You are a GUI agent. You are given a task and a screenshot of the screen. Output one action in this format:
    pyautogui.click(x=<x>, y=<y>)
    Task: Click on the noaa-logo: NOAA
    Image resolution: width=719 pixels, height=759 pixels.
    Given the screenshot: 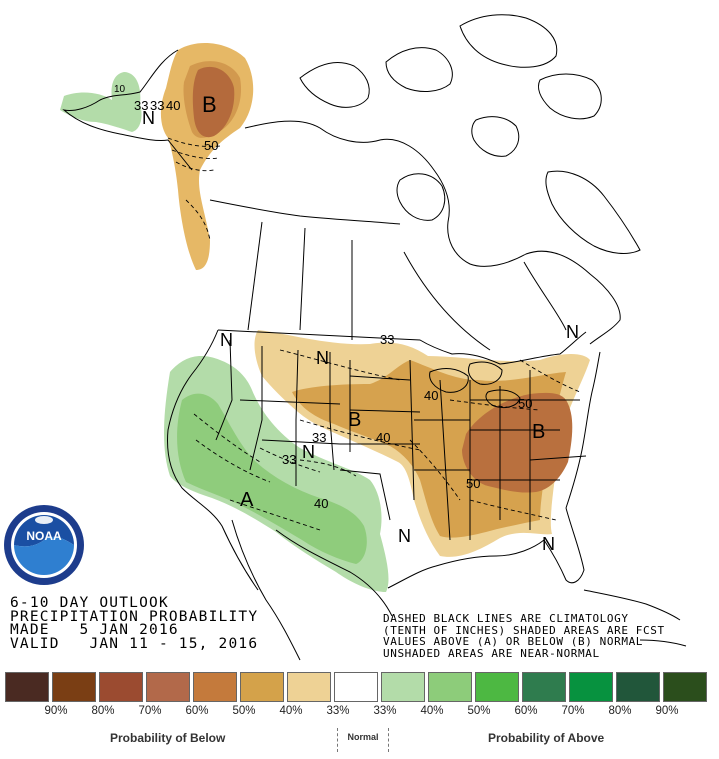 What is the action you would take?
    pyautogui.click(x=44, y=545)
    